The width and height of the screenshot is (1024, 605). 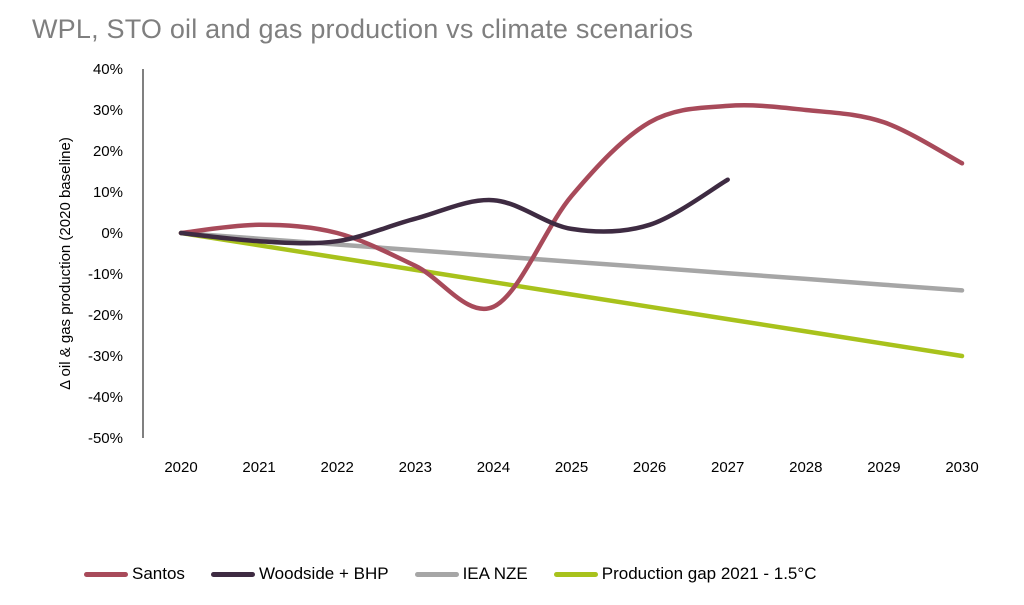 What do you see at coordinates (961, 467) in the screenshot?
I see `x-tick-label: 2030` at bounding box center [961, 467].